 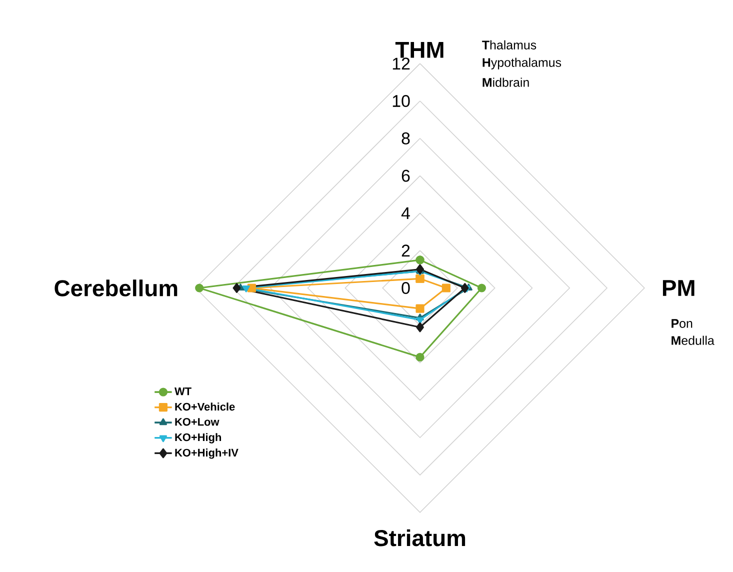 I want to click on y-tick-label: 6, so click(x=406, y=176).